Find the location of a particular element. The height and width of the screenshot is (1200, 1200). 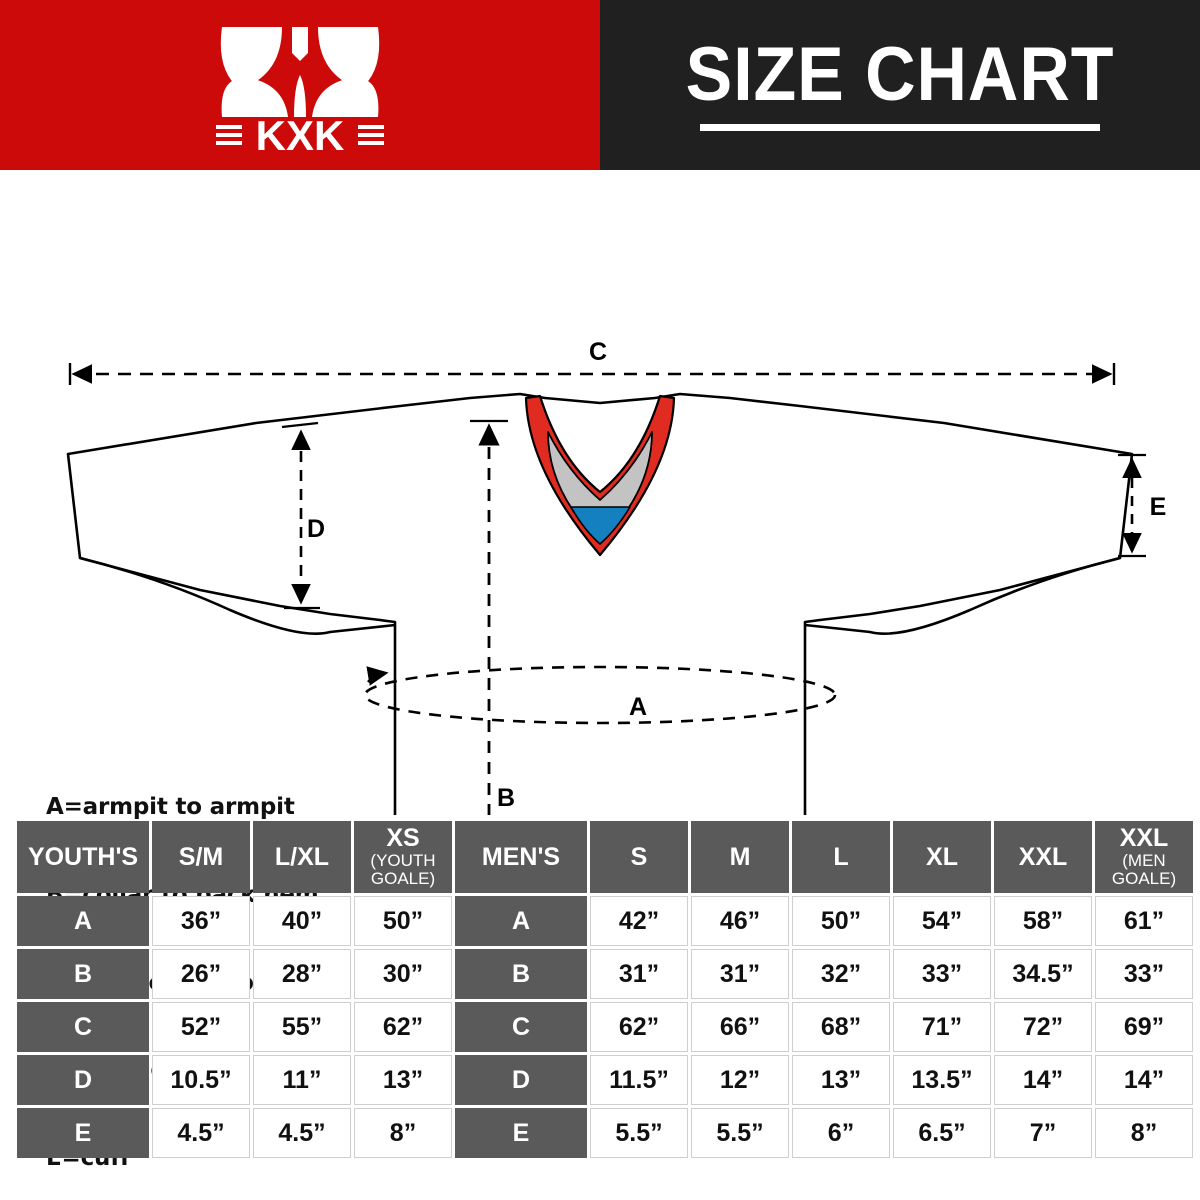

youth-measurement-cell: 36” is located at coordinates (201, 921).